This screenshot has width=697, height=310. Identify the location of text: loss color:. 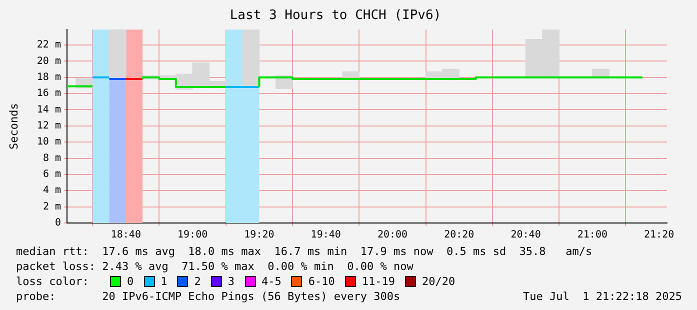
(53, 281).